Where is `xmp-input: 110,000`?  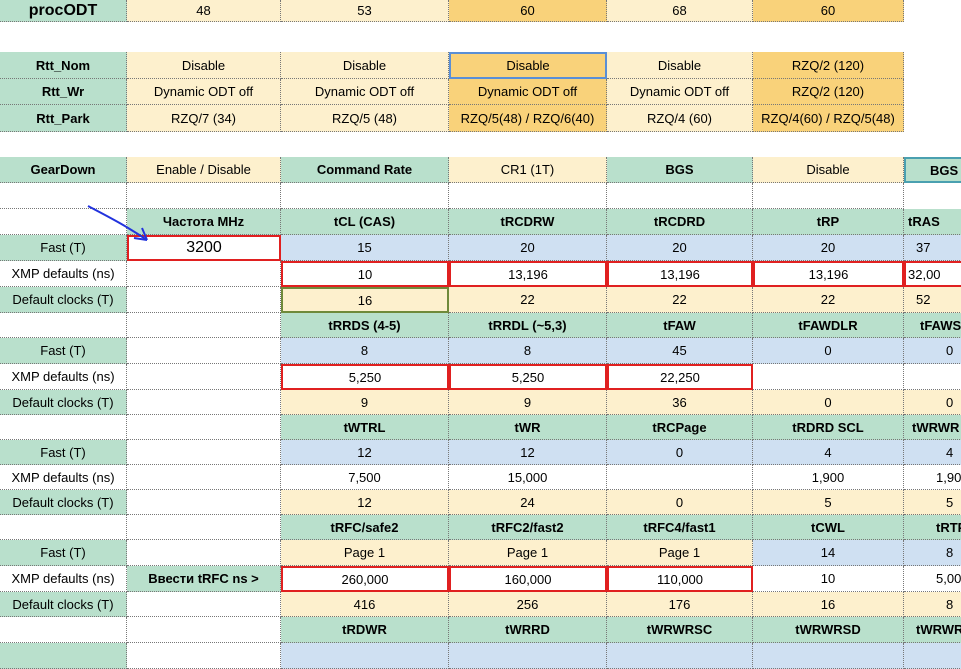 xmp-input: 110,000 is located at coordinates (680, 579).